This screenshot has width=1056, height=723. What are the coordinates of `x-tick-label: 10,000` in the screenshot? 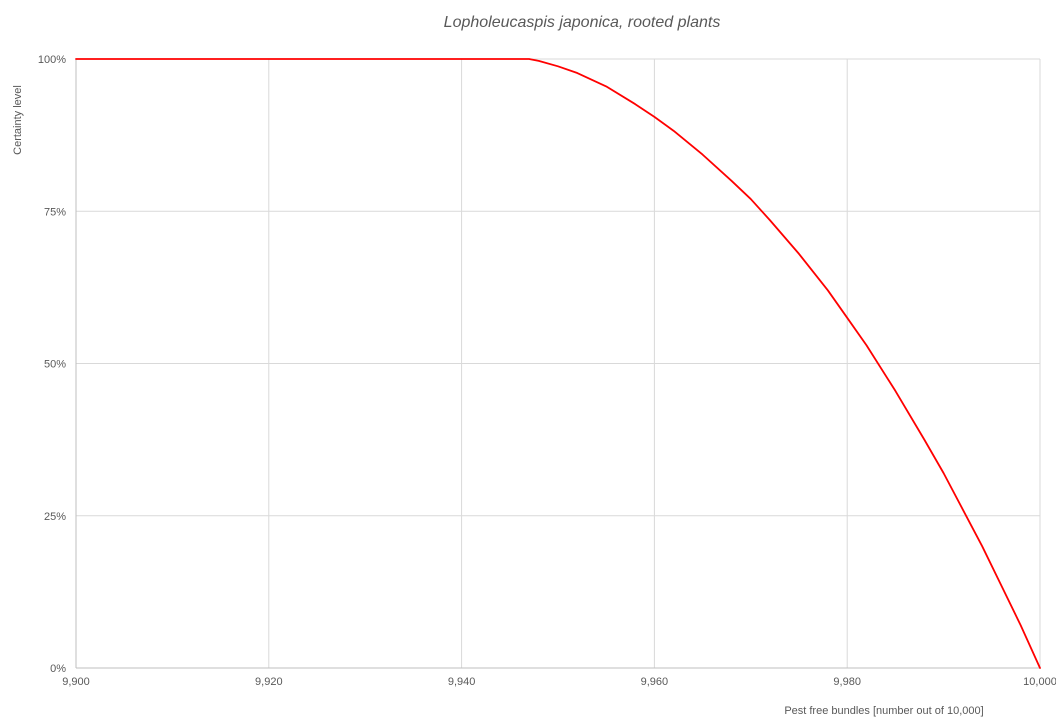 It's located at (1039, 682).